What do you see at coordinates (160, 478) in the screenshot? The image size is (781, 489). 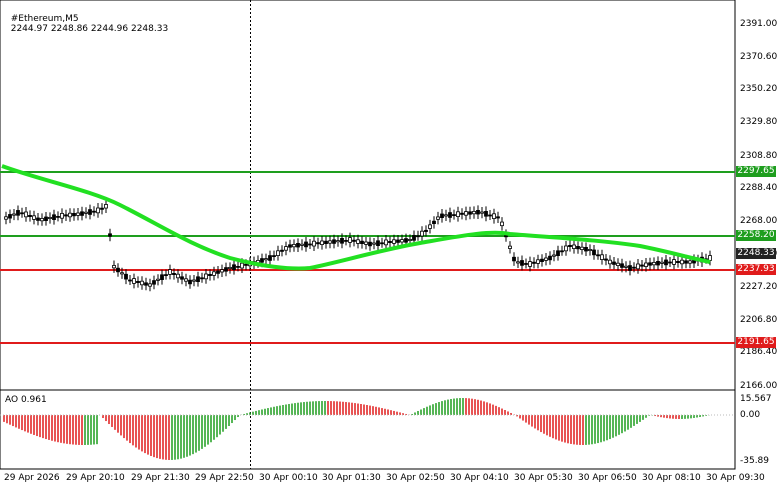 I see `time-label: 29 Apr 21:30` at bounding box center [160, 478].